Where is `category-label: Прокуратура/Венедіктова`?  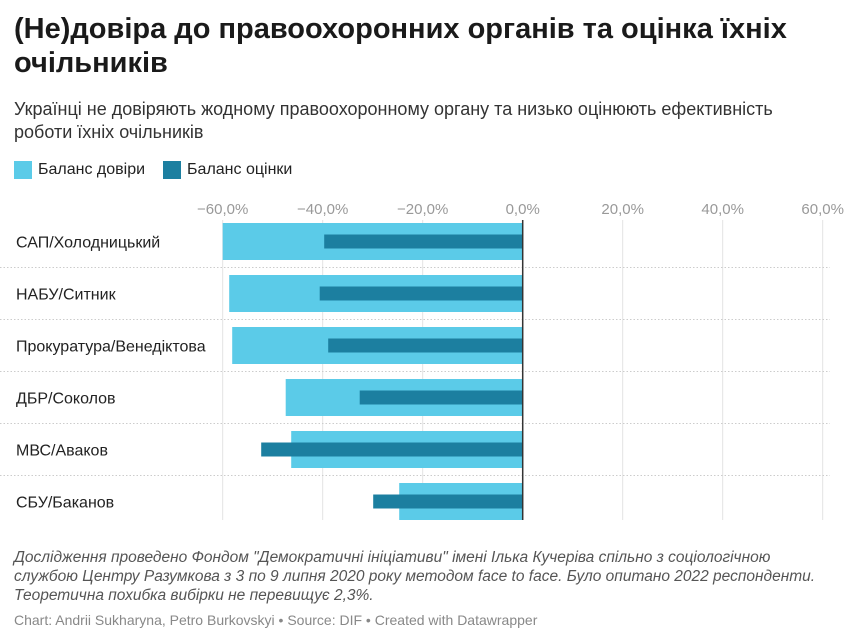 category-label: Прокуратура/Венедіктова is located at coordinates (111, 347).